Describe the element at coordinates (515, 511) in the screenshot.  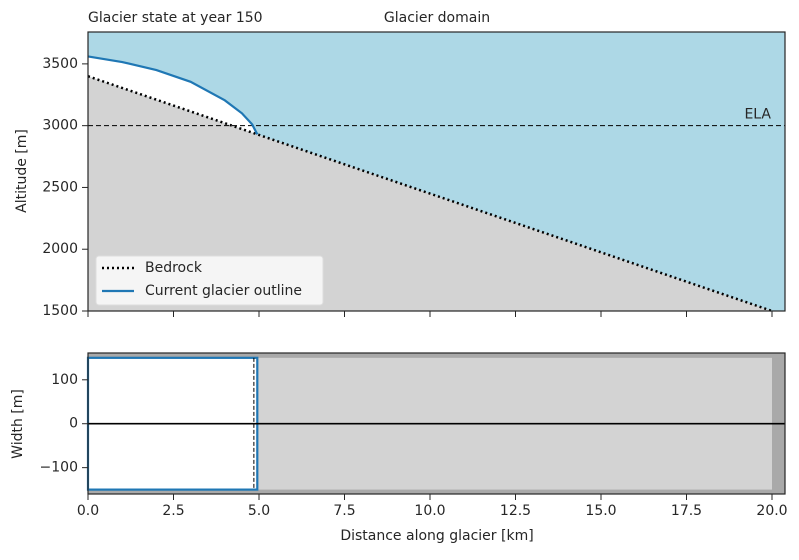
I see `x-tick-label: 12.5` at that location.